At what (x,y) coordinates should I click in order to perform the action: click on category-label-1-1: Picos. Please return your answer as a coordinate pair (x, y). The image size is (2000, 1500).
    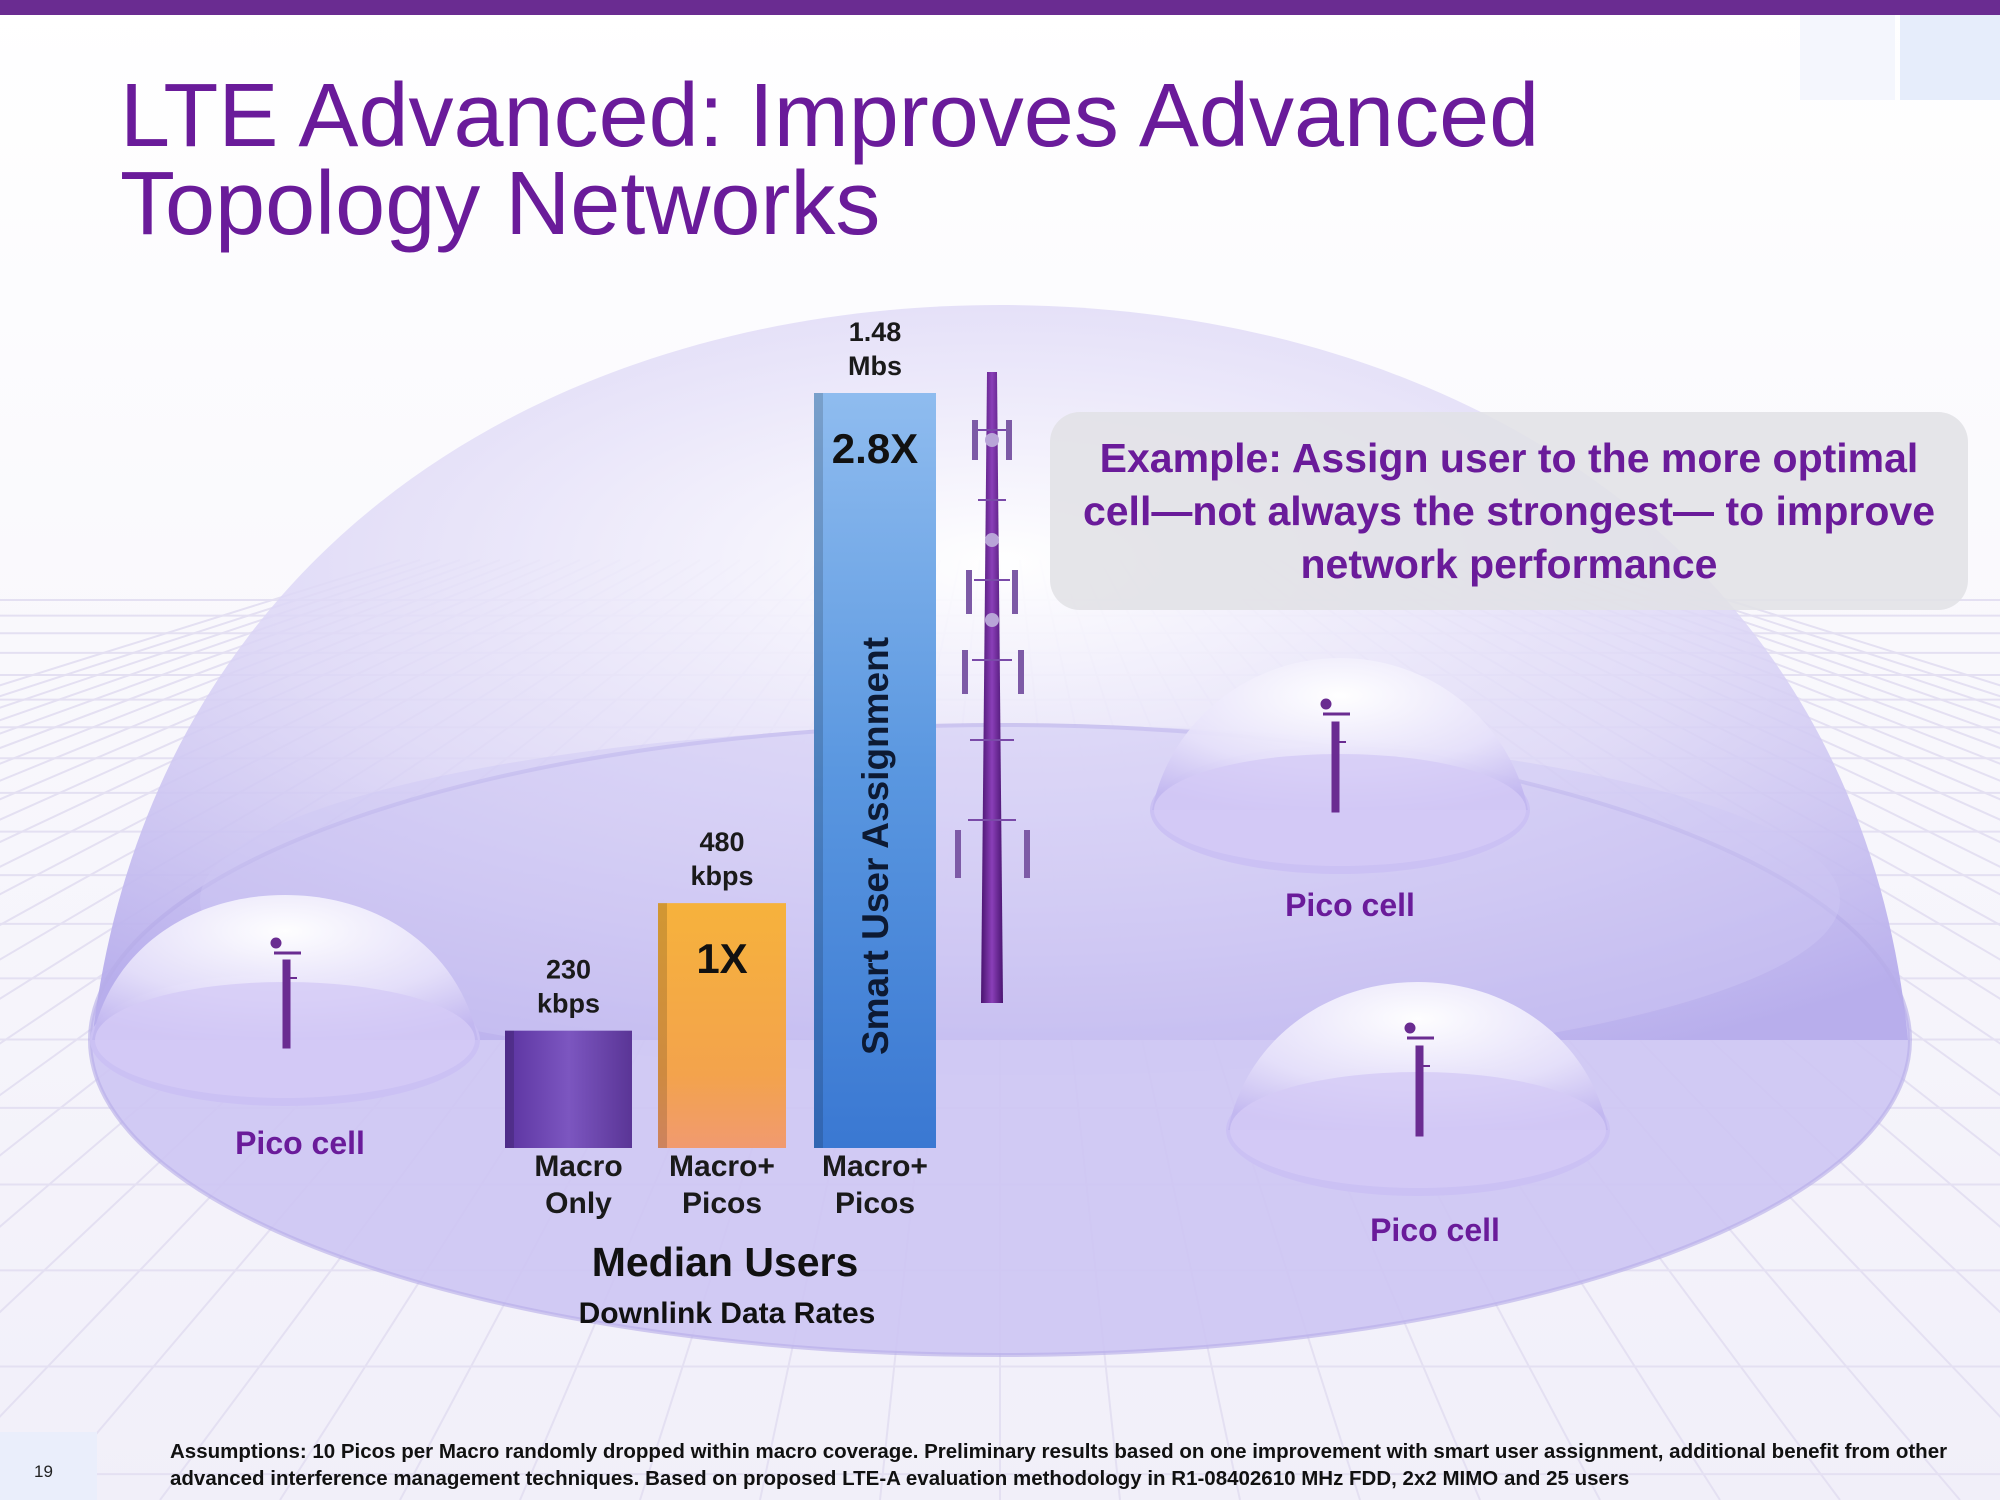
    Looking at the image, I should click on (722, 1203).